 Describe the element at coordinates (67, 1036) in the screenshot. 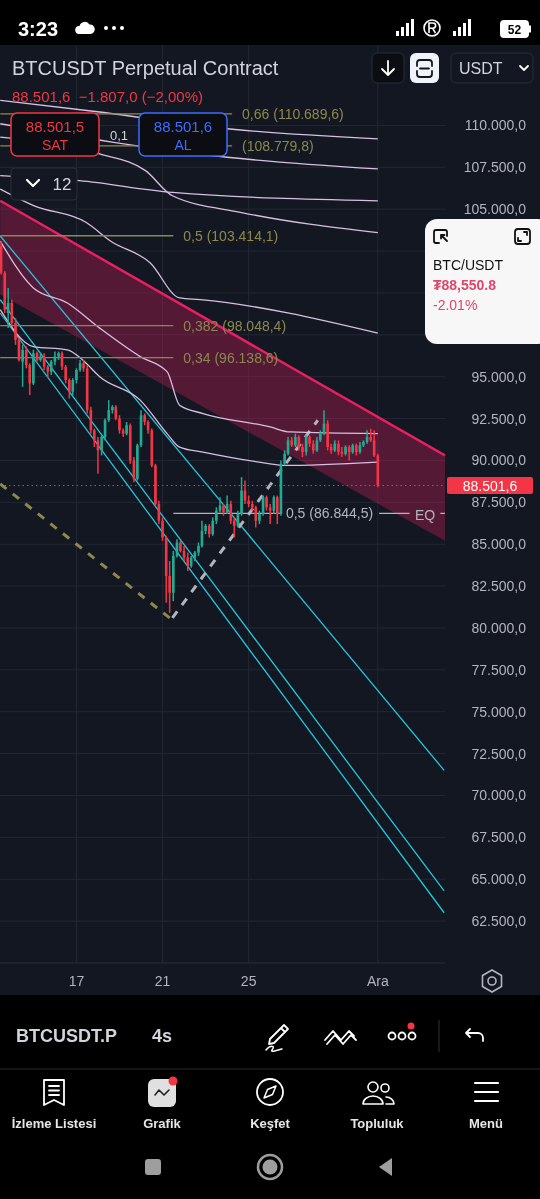

I see `text: BTCUSDT.P` at that location.